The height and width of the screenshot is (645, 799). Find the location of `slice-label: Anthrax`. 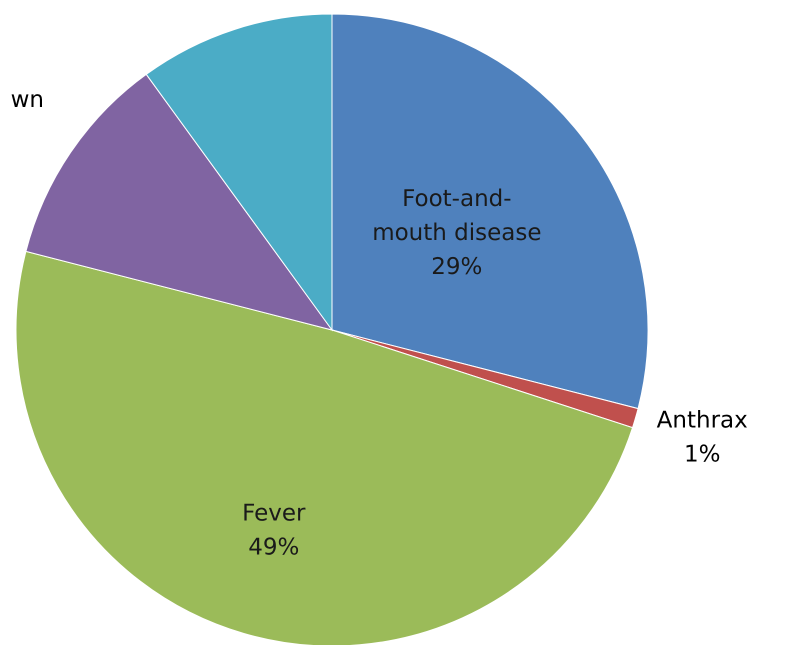

slice-label: Anthrax is located at coordinates (702, 421).